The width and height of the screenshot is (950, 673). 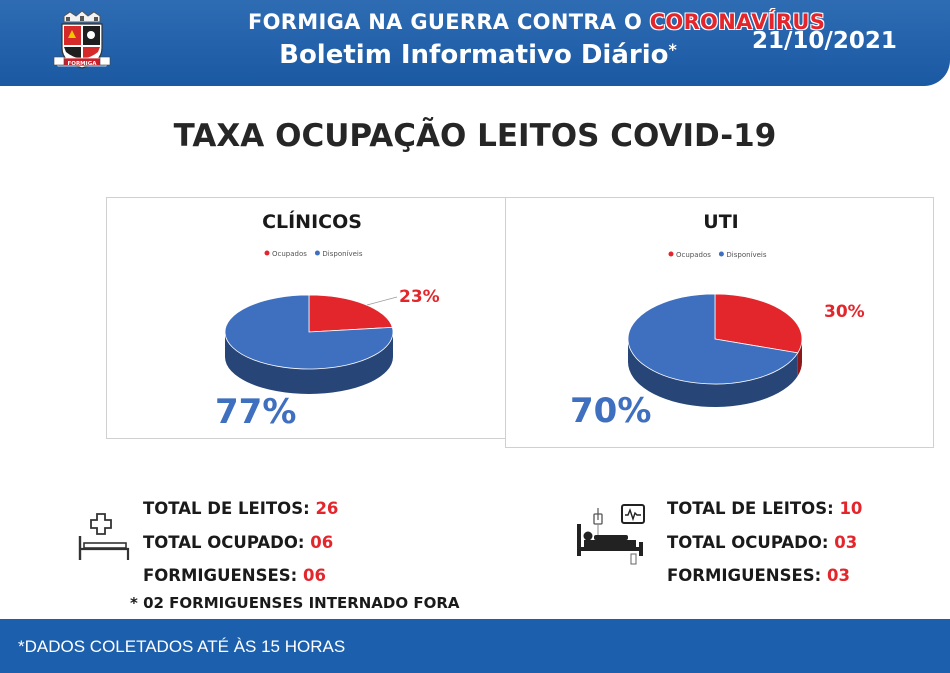 What do you see at coordinates (475, 136) in the screenshot?
I see `page-title: TAXA OCUPAÇÃO LEITOS COVID-19` at bounding box center [475, 136].